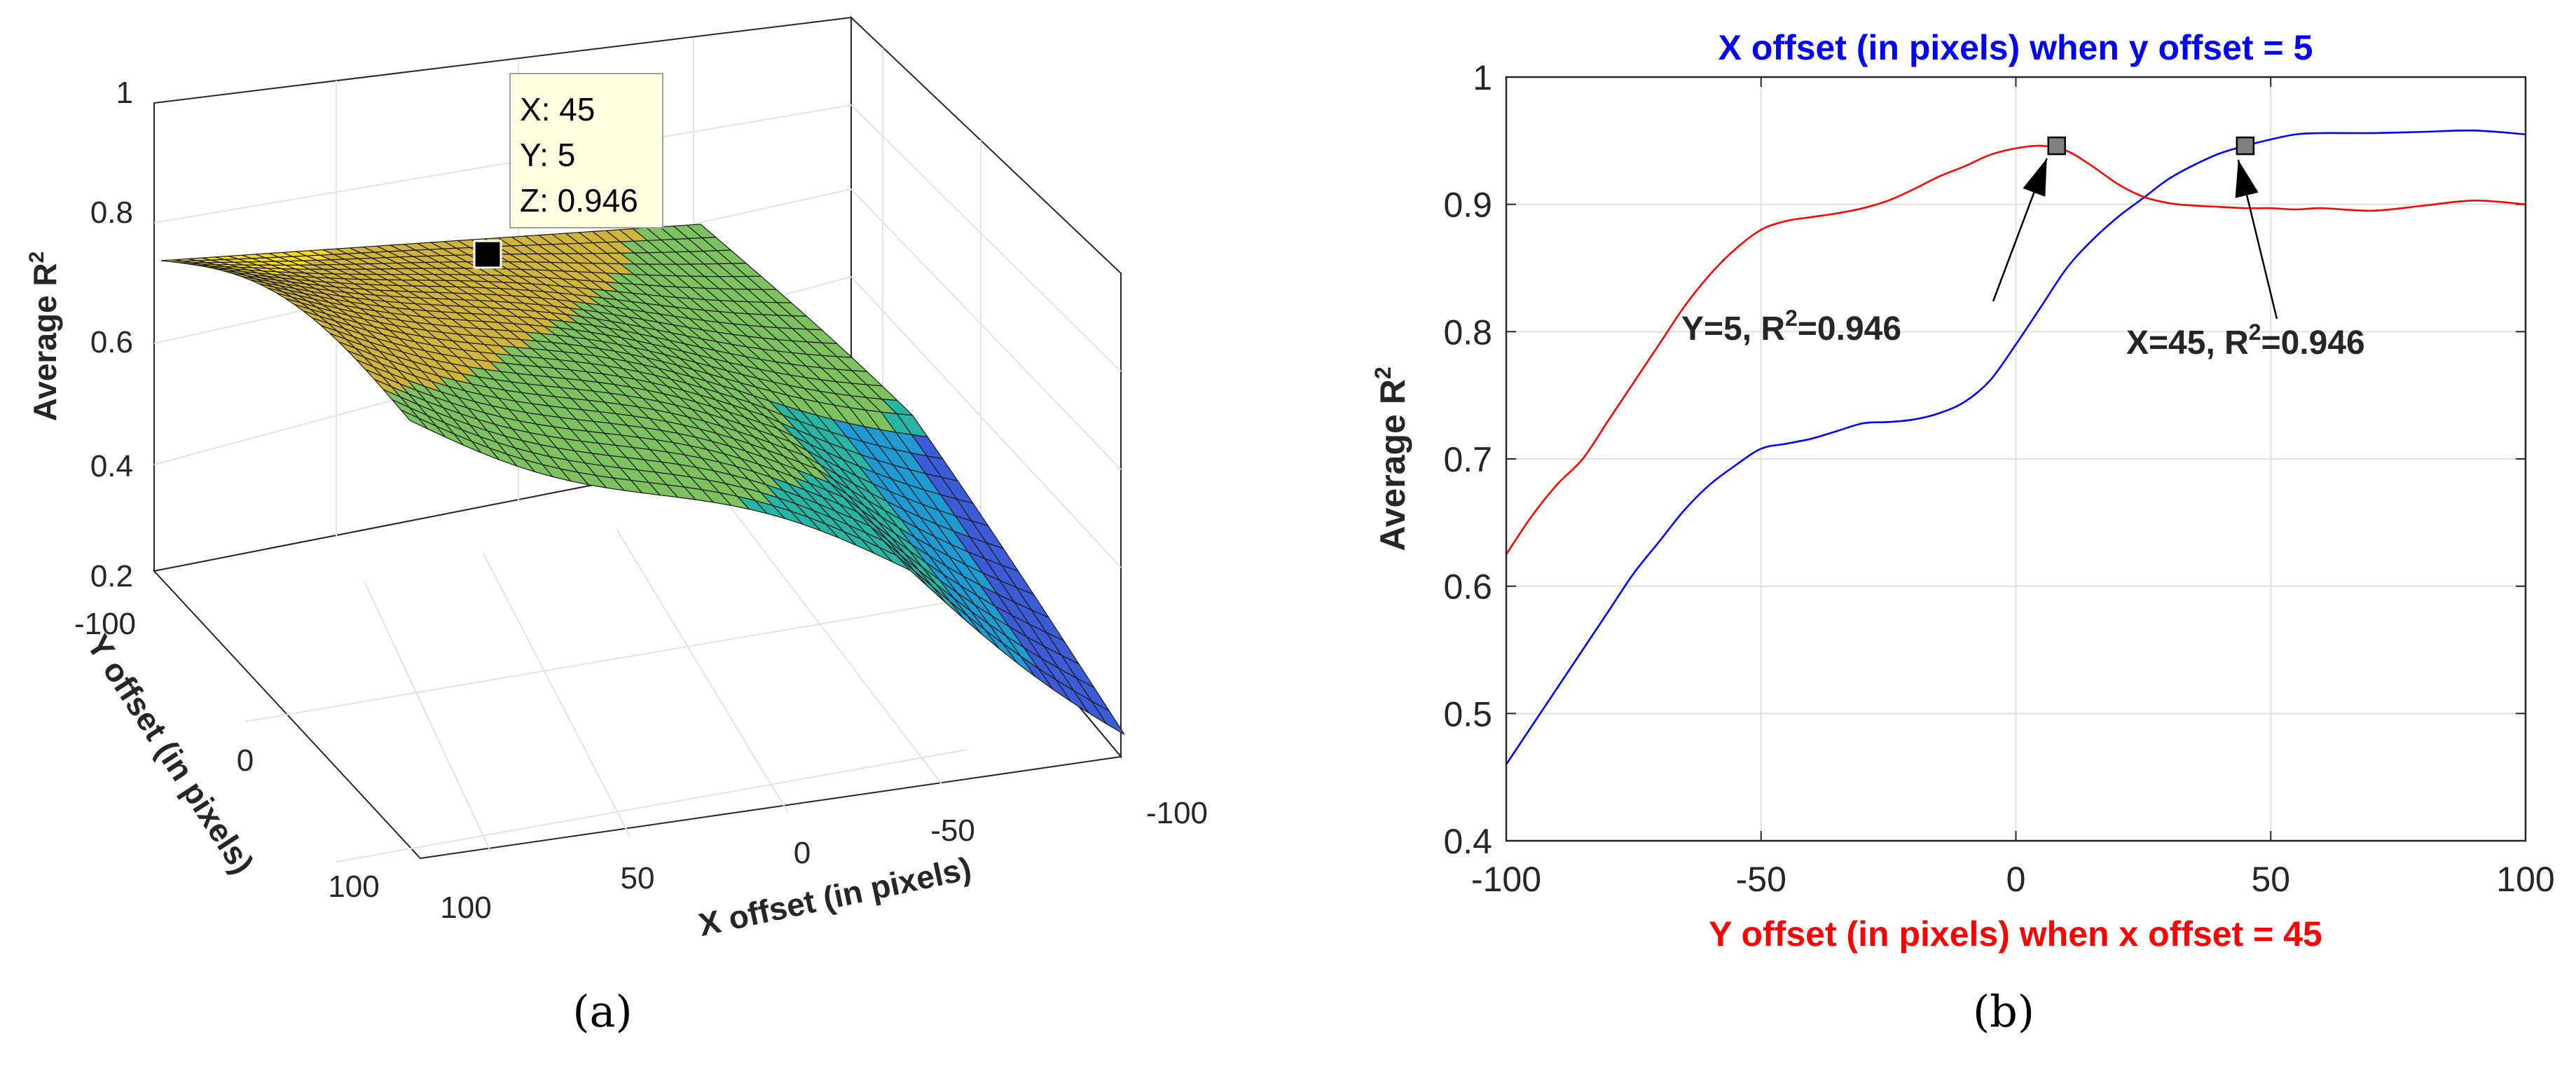 This screenshot has width=2576, height=1065. I want to click on x-axis-label: Y offset (in pixels) when x offset = 45, so click(2015, 934).